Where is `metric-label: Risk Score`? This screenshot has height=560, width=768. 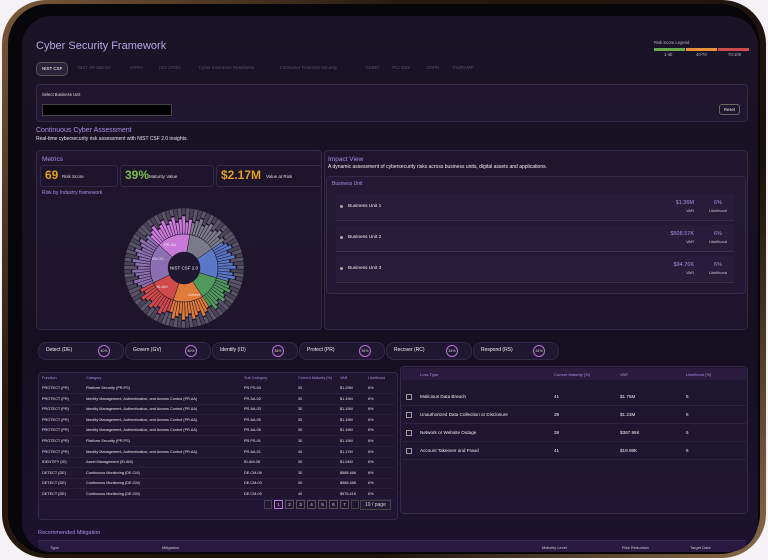 metric-label: Risk Score is located at coordinates (73, 176).